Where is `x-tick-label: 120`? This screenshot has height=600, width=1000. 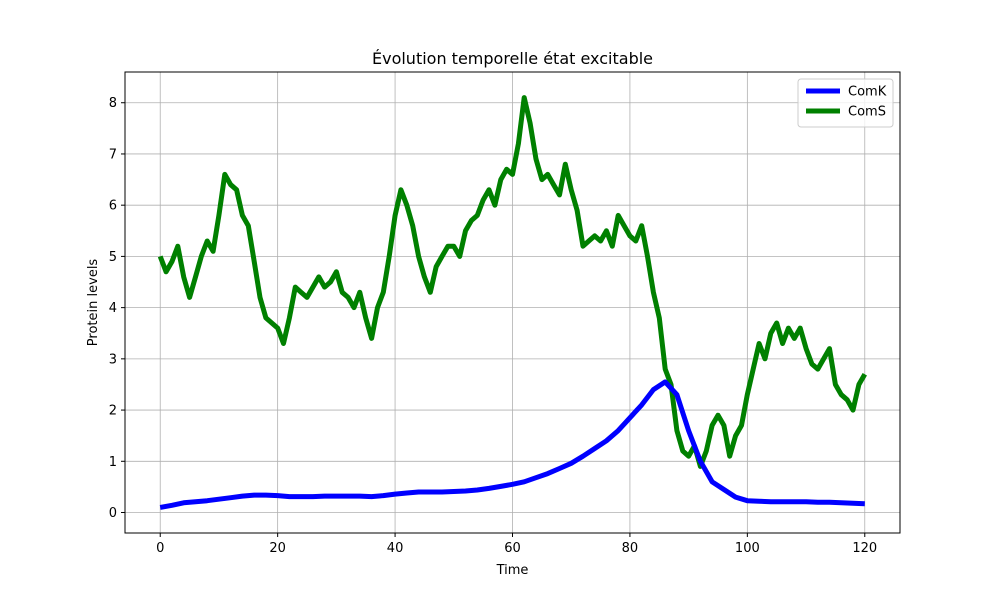 x-tick-label: 120 is located at coordinates (864, 548).